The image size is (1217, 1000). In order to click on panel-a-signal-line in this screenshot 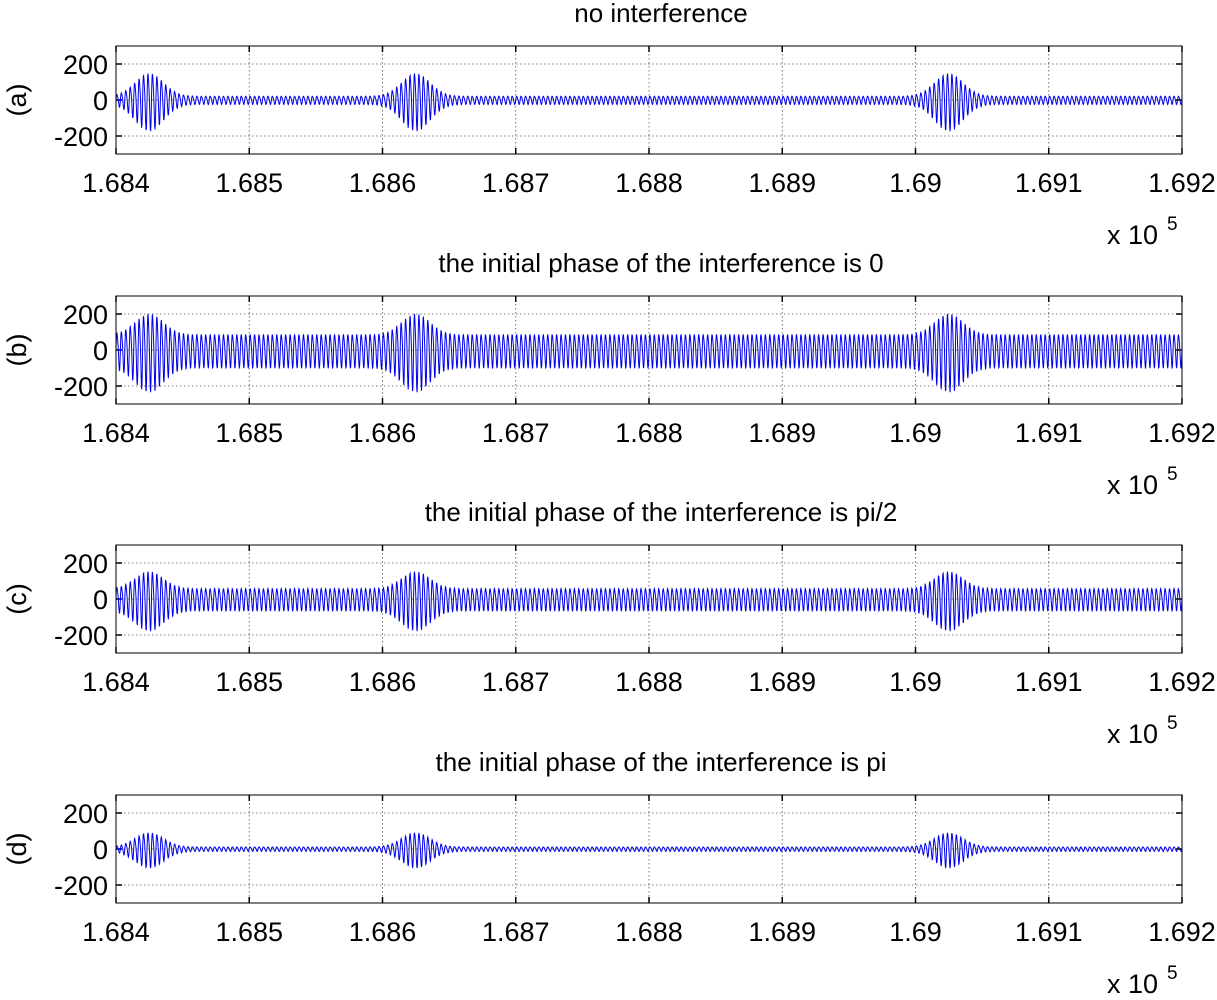, I will do `click(649, 102)`.